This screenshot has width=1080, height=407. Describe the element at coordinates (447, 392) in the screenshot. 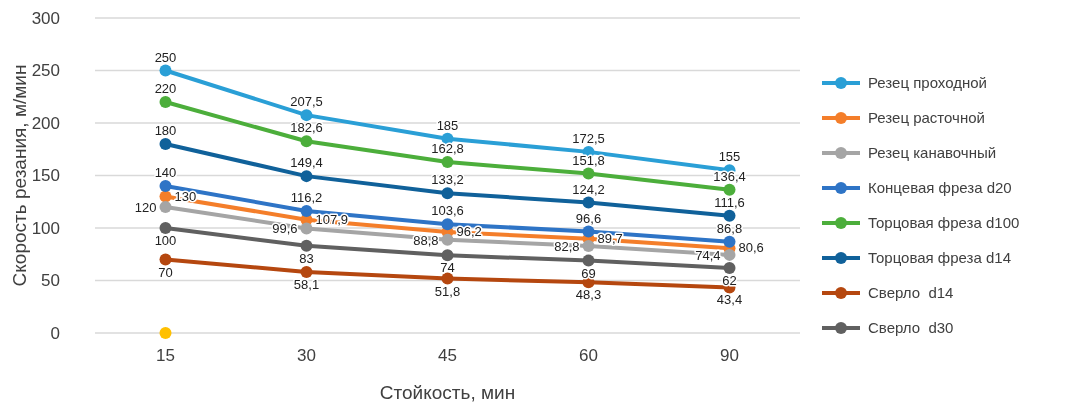

I see `x-axis-title: Стойкость, мин` at that location.